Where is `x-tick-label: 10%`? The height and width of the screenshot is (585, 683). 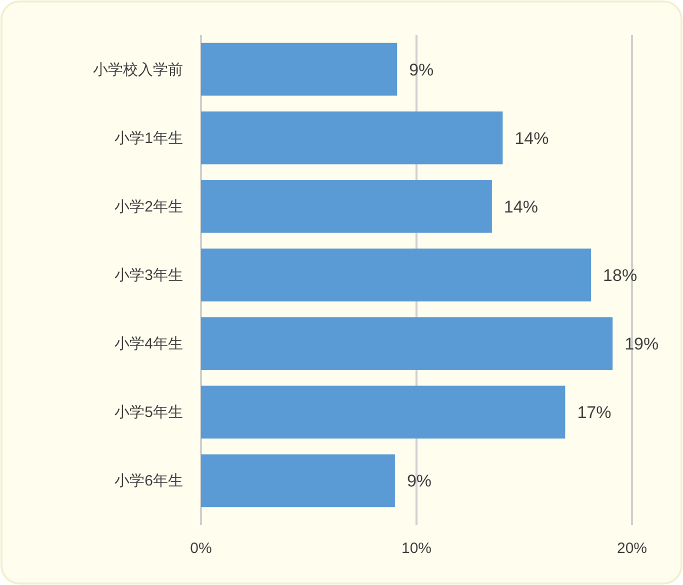 x-tick-label: 10% is located at coordinates (416, 548).